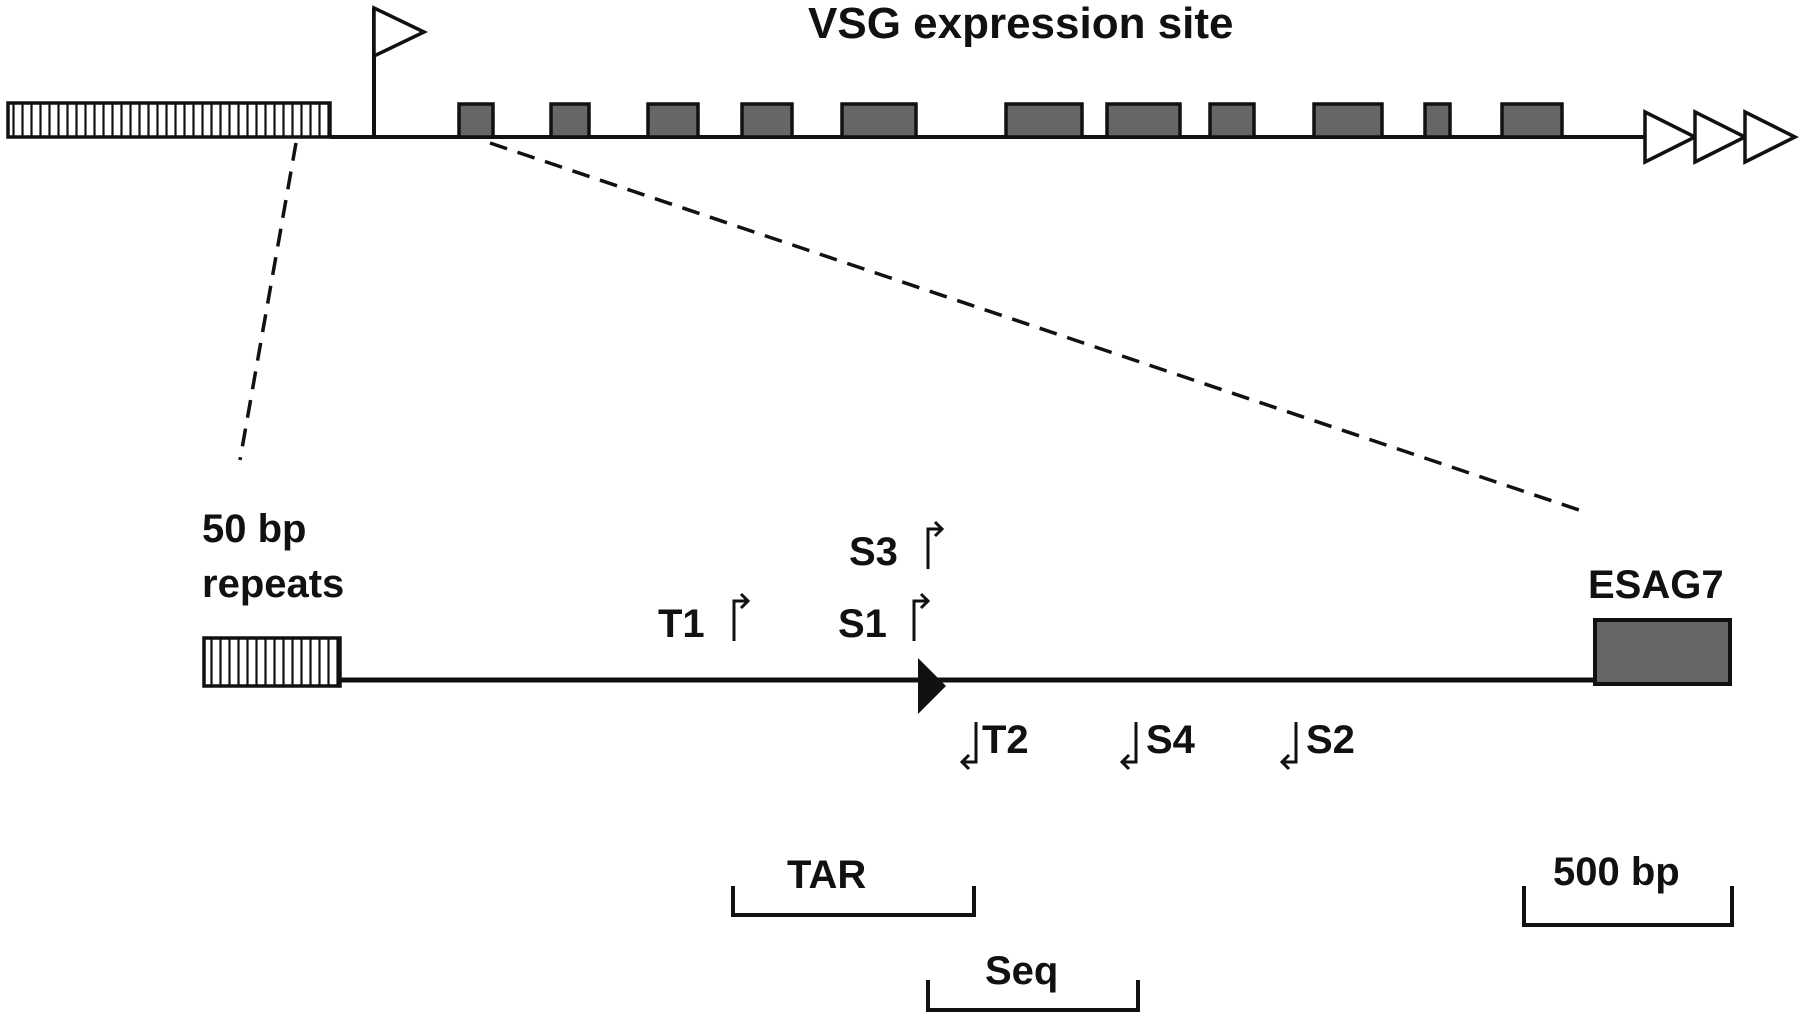  What do you see at coordinates (1005, 740) in the screenshot?
I see `primer-label-T2: T2` at bounding box center [1005, 740].